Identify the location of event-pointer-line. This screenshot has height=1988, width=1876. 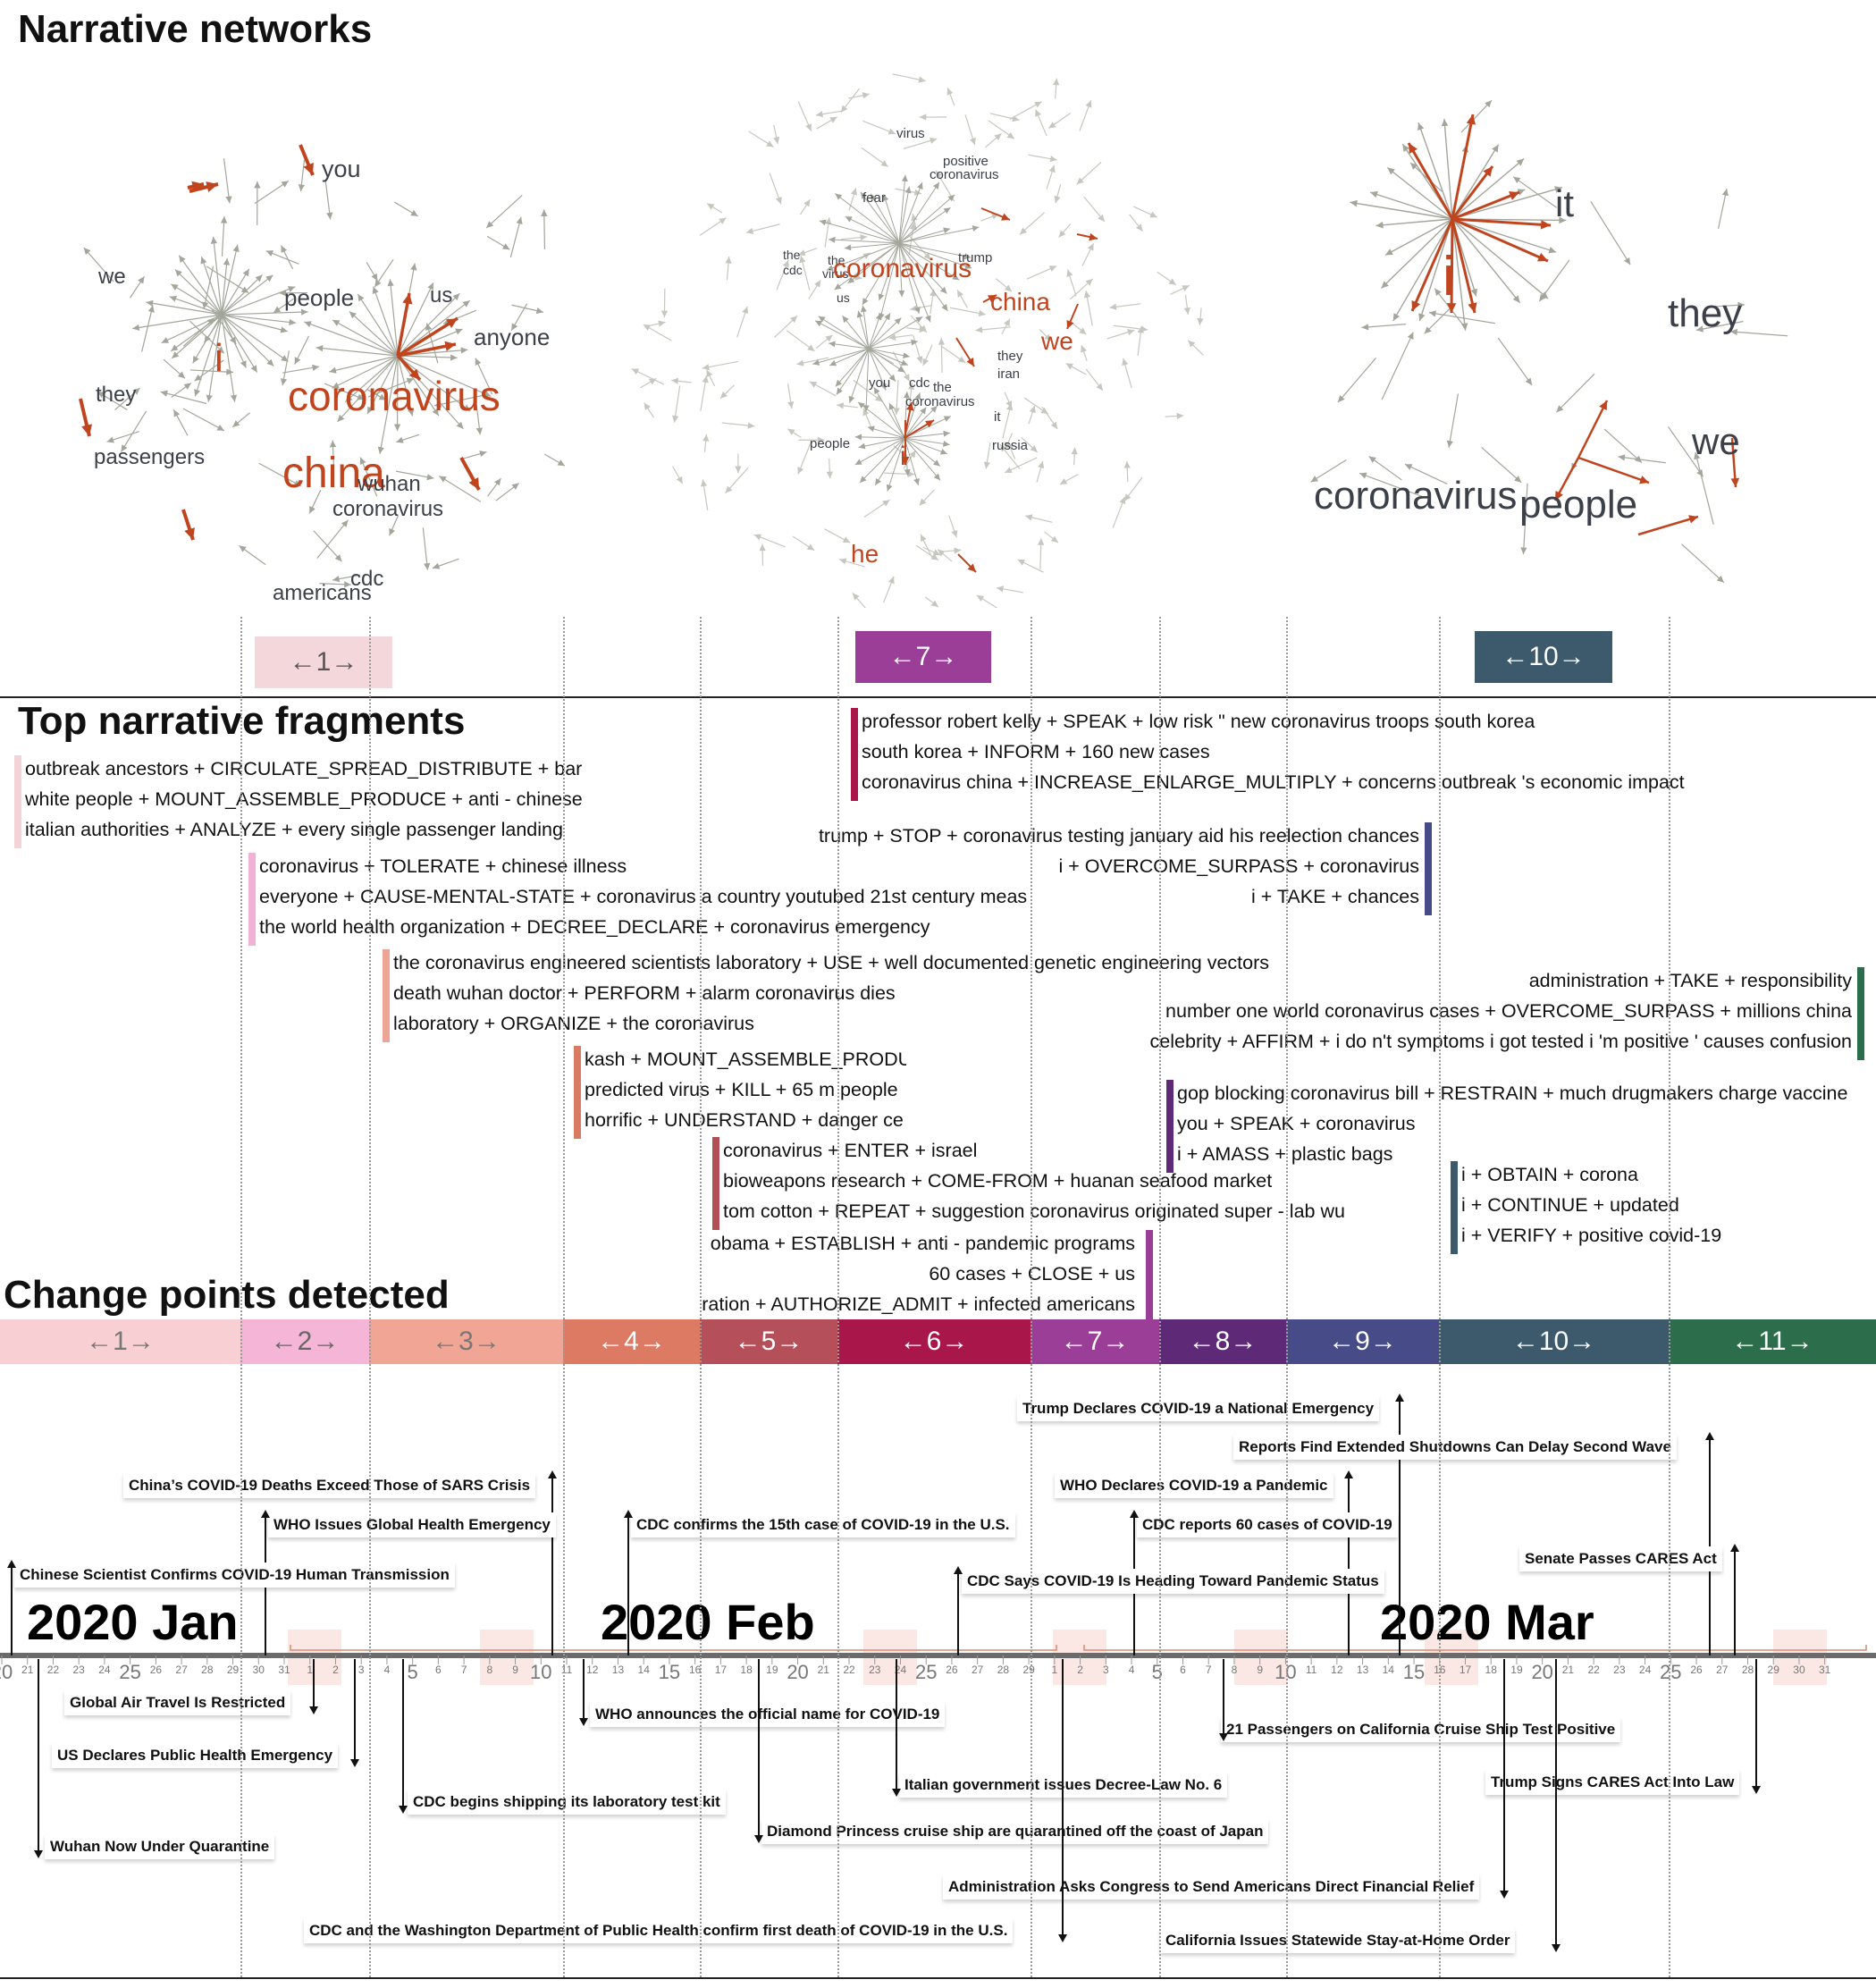
(1063, 1796).